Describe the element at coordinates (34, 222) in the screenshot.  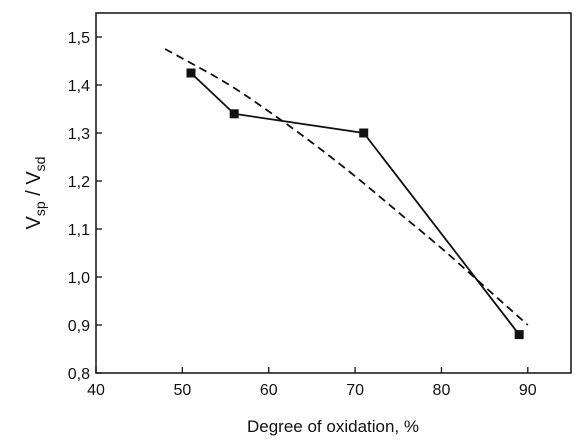
I see `y-axis-title-part-1: V` at that location.